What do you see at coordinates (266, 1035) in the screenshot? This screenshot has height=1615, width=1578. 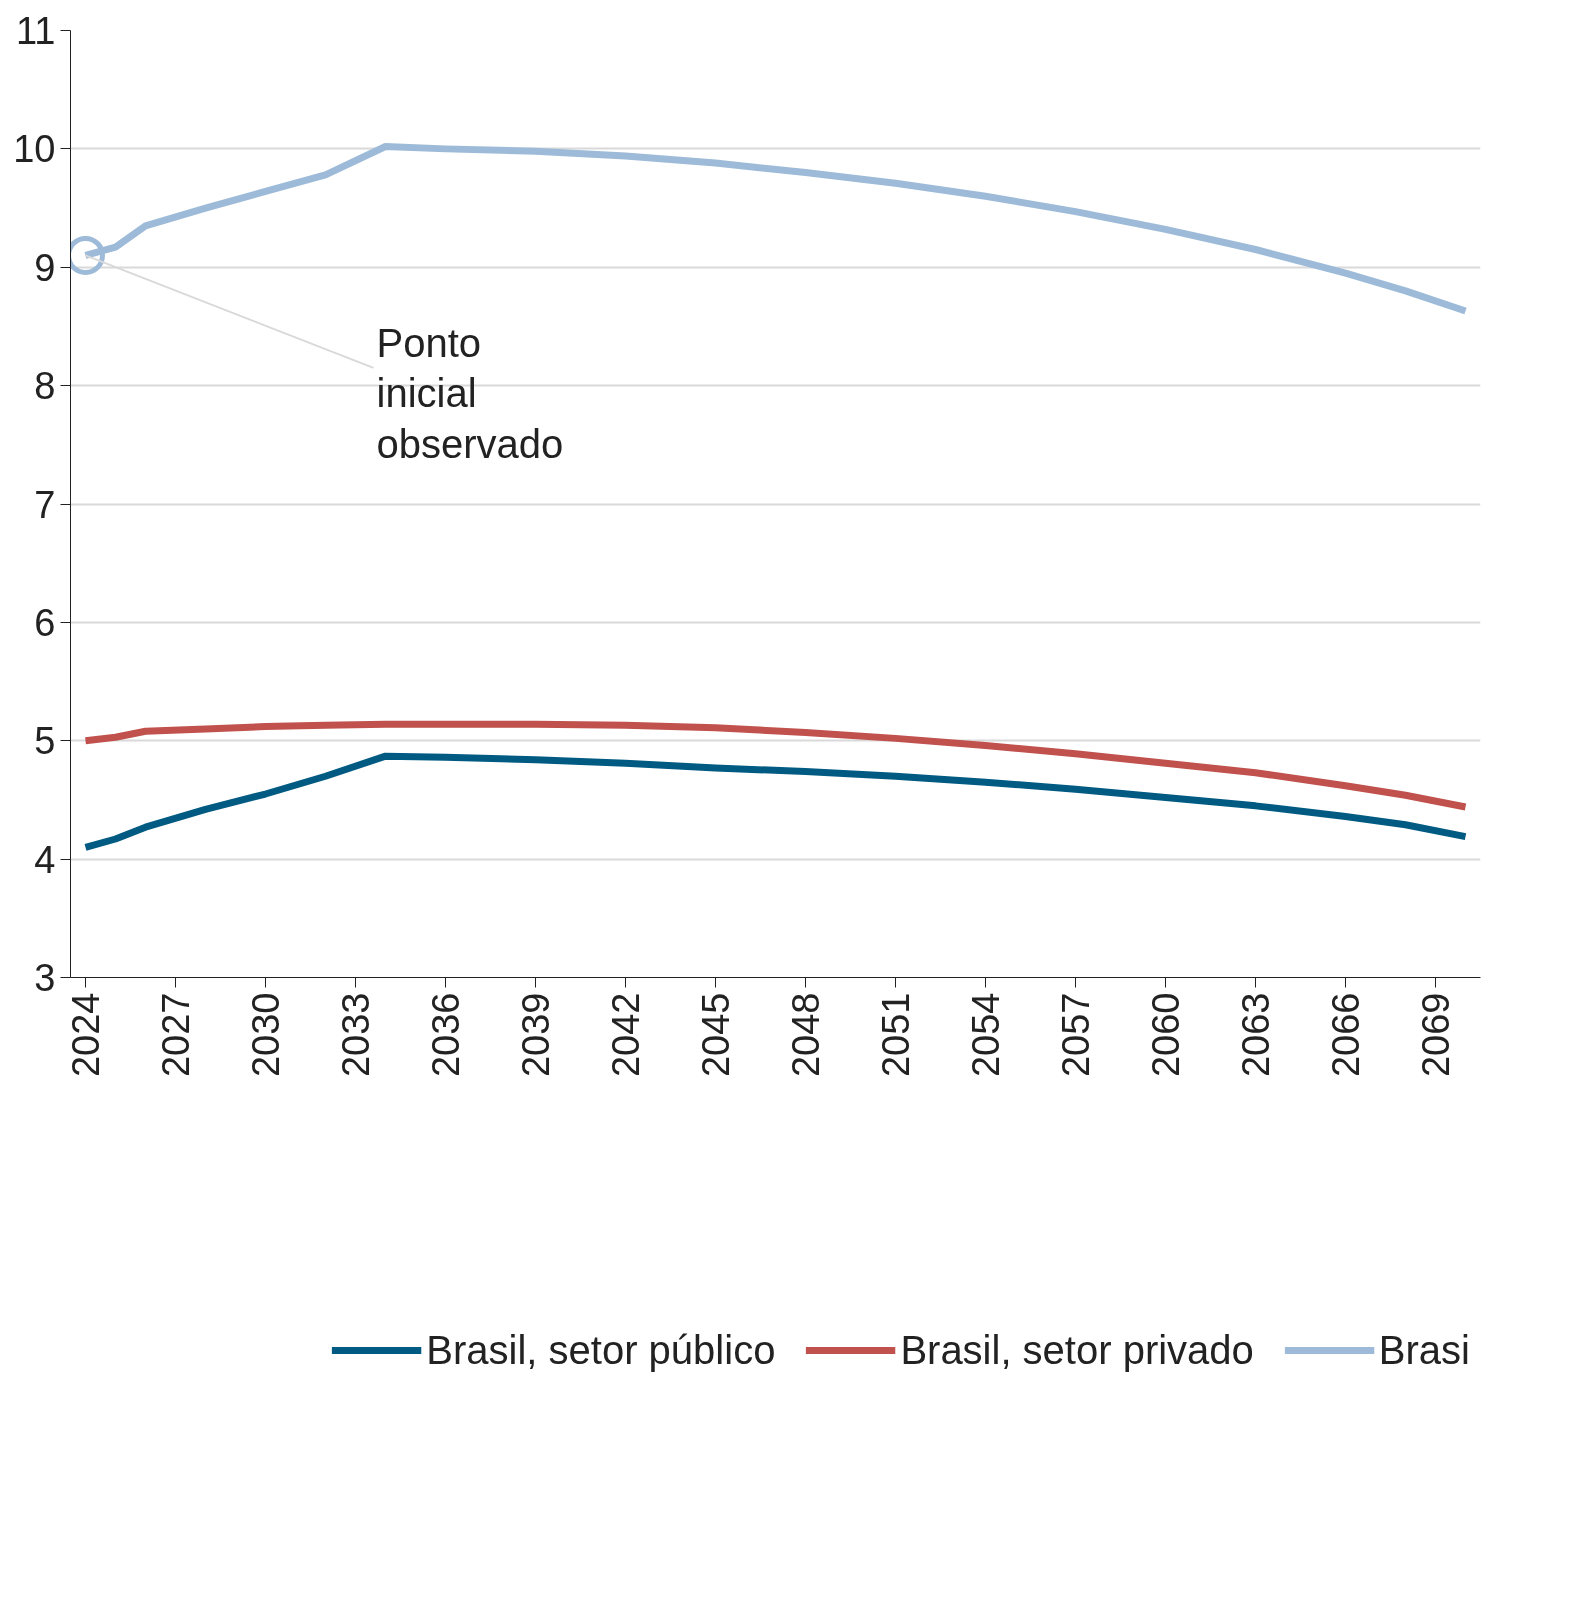 I see `x-tick-label: 2030` at bounding box center [266, 1035].